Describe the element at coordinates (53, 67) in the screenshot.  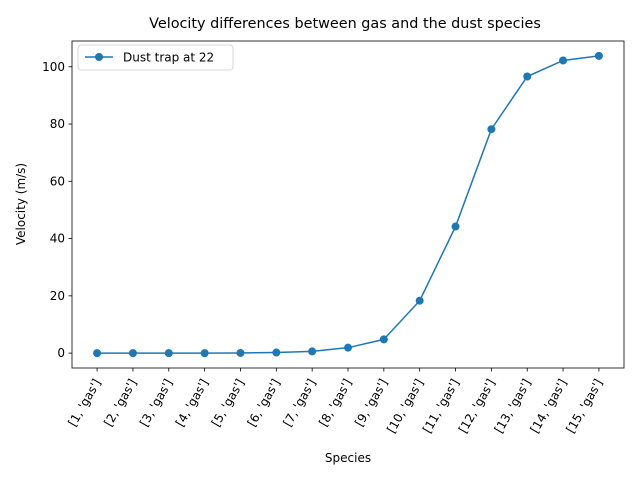
I see `y-tick-label: 100` at that location.